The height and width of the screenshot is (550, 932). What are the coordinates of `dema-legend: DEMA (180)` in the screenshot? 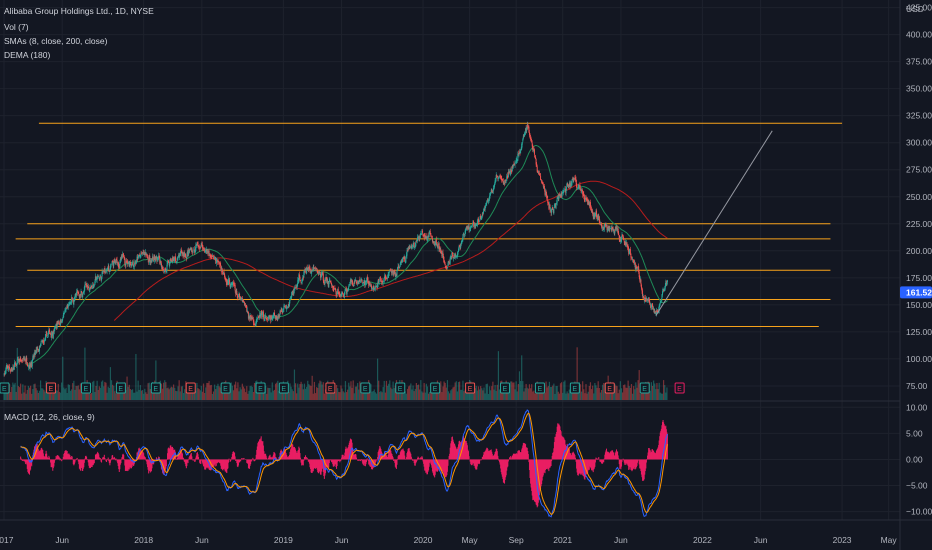 It's located at (27, 55).